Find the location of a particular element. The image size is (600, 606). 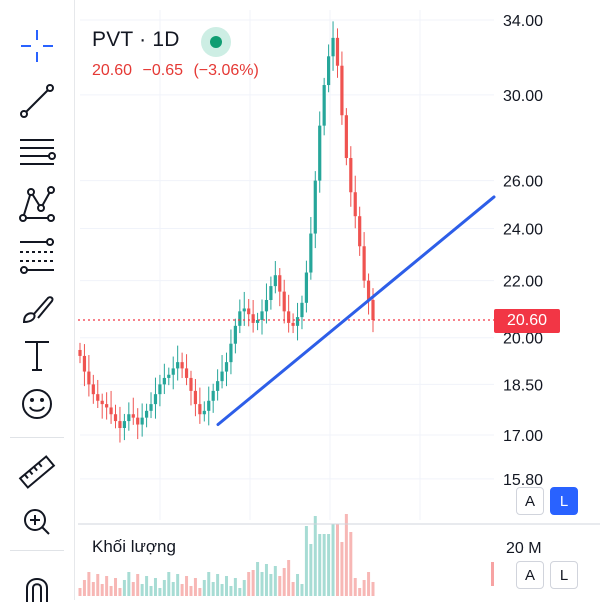

volume-bars is located at coordinates (226, 555).